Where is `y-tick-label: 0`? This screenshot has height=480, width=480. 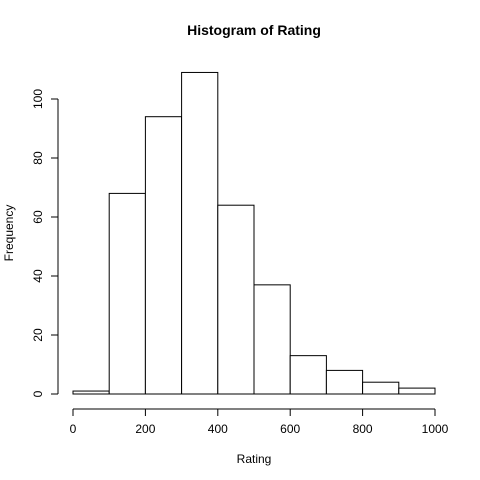
y-tick-label: 0 is located at coordinates (38, 393).